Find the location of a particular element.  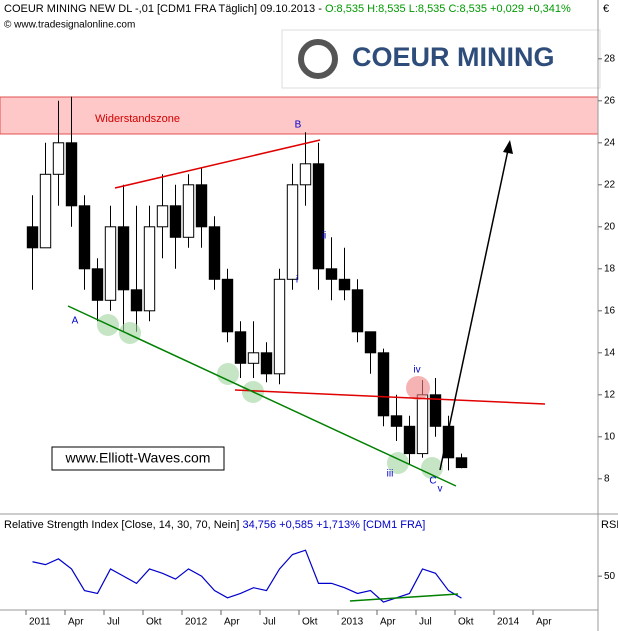

wave-label: iii is located at coordinates (390, 474).